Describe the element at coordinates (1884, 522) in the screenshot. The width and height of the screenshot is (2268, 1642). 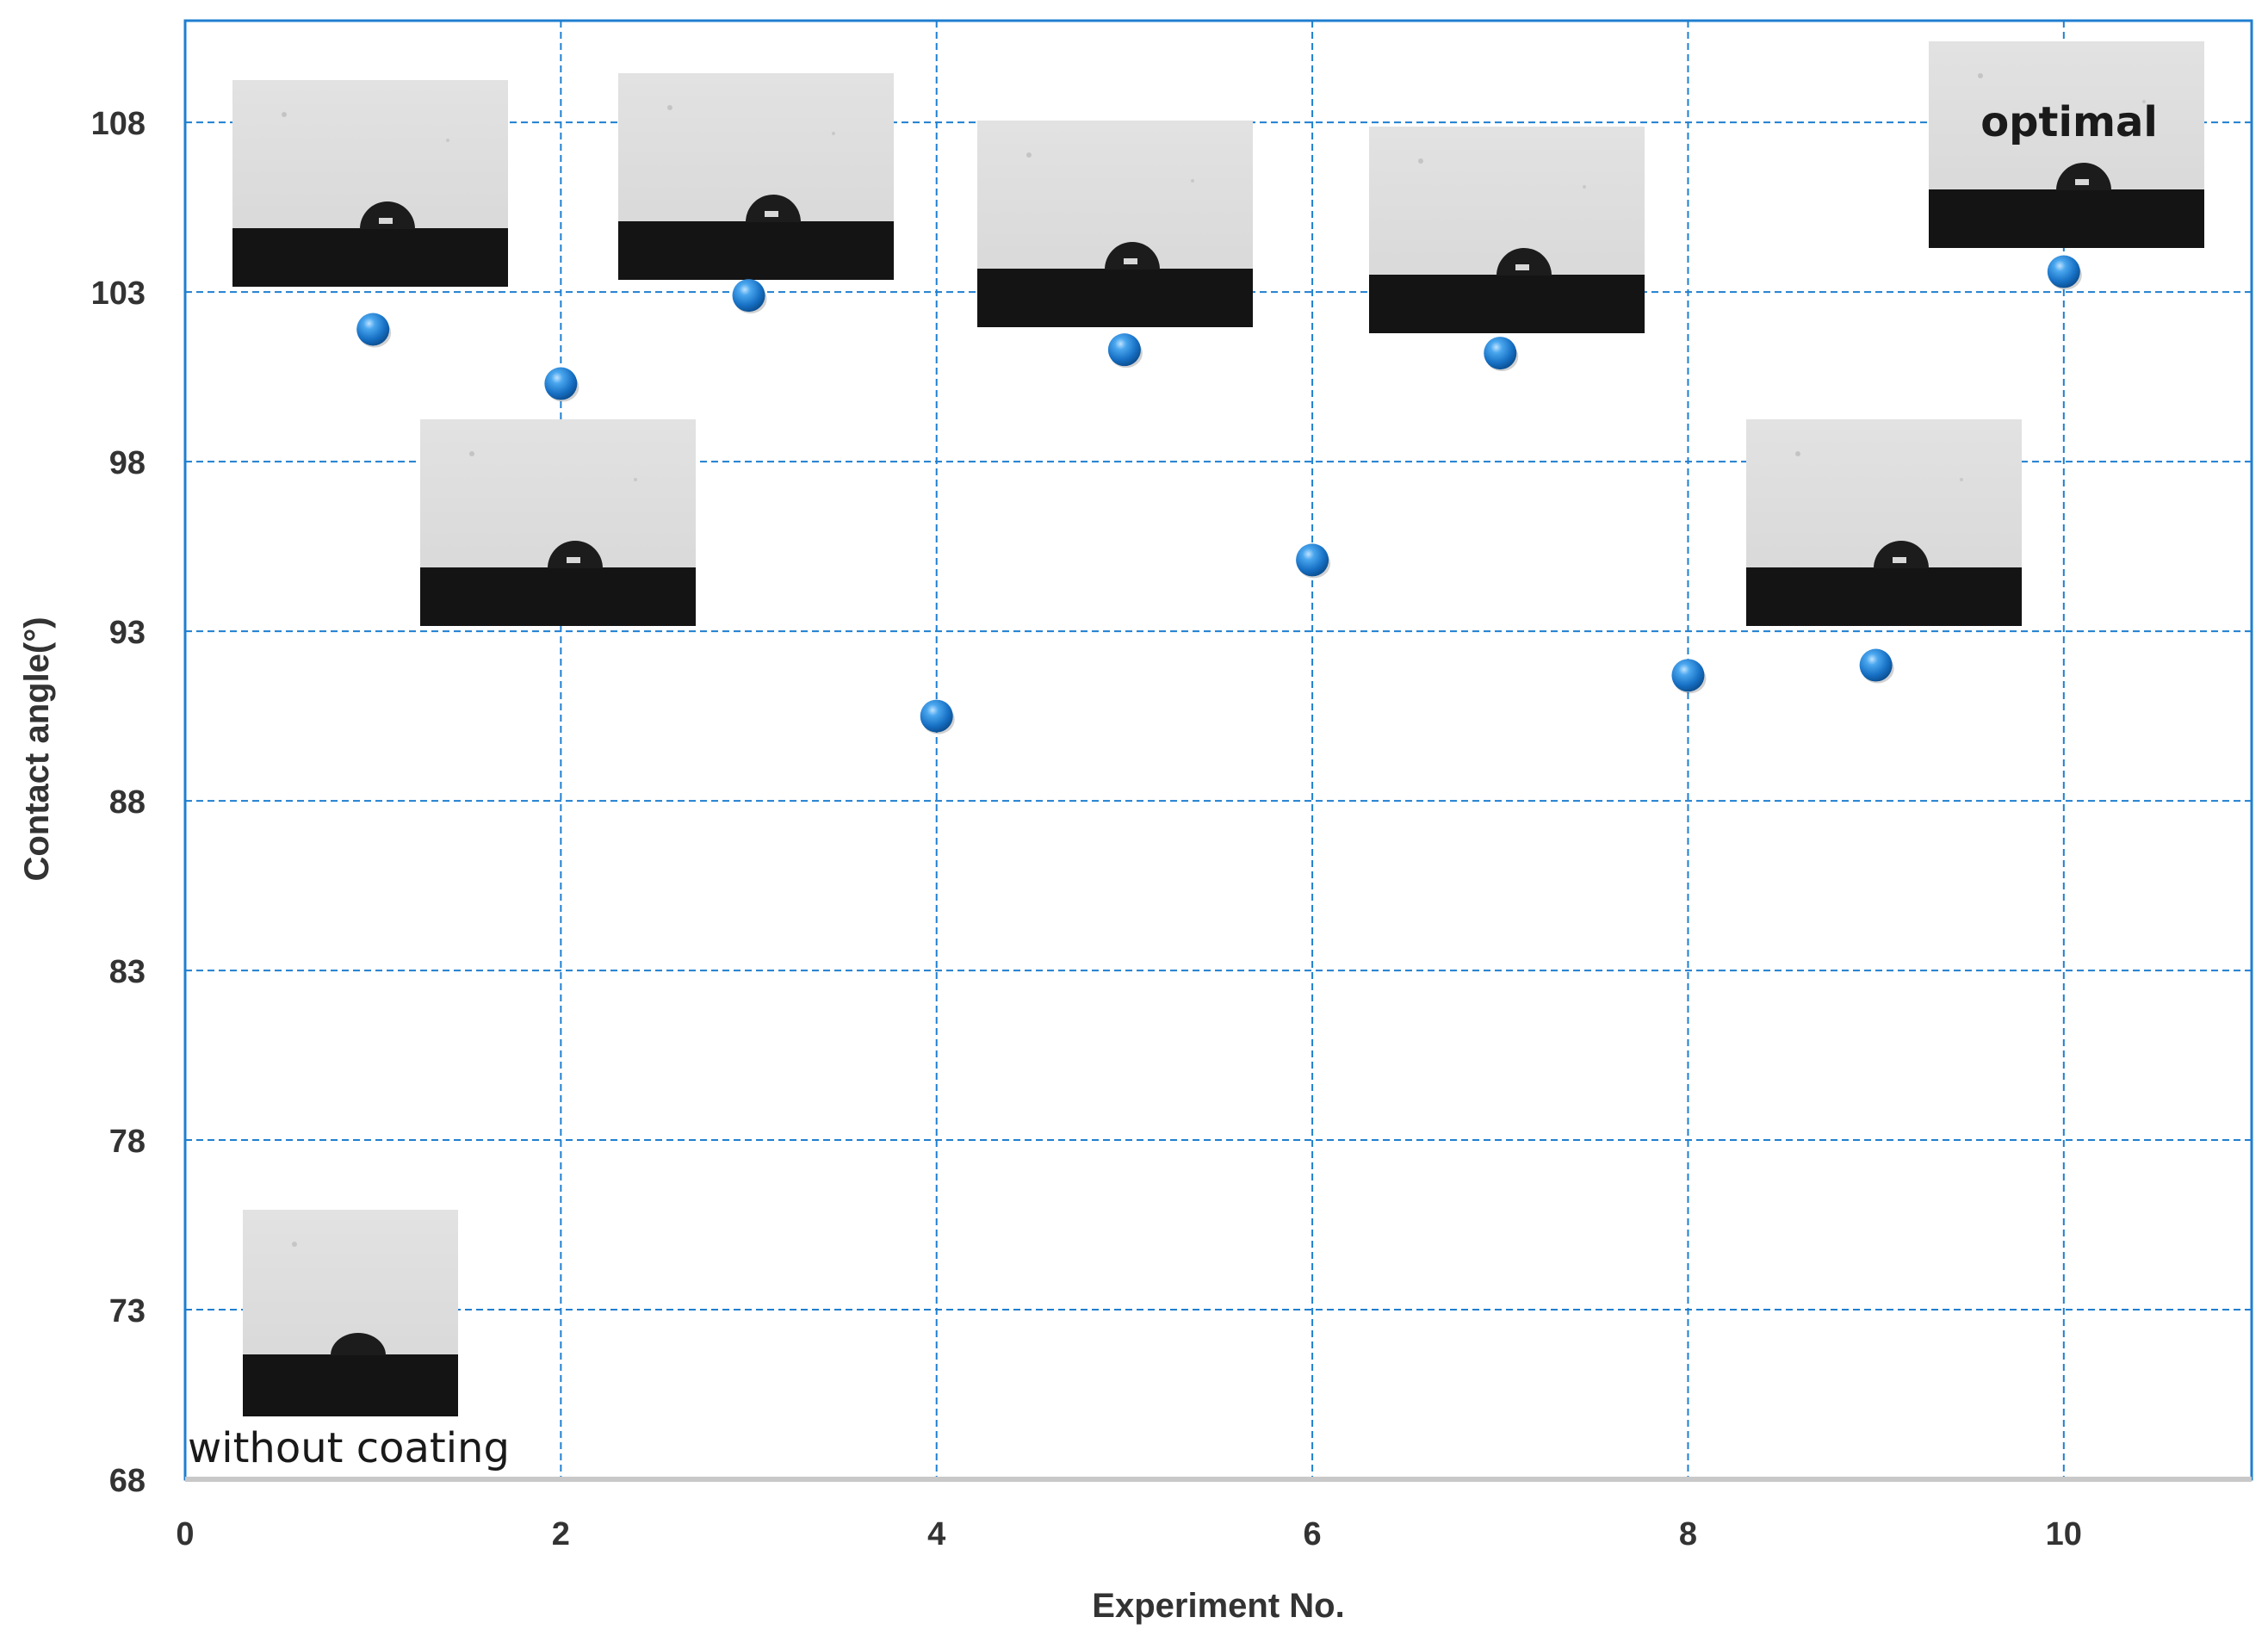
I see `droplet-photo-inset-exp9` at that location.